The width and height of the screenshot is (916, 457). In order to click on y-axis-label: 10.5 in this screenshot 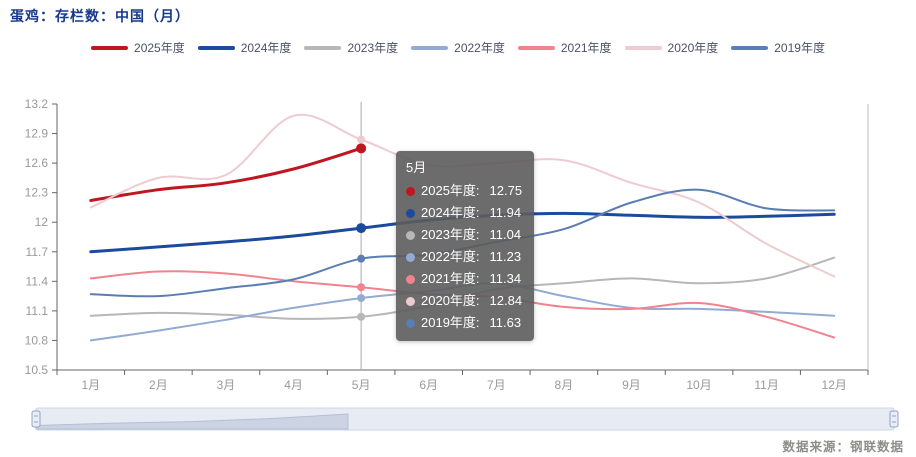, I will do `click(37, 370)`.